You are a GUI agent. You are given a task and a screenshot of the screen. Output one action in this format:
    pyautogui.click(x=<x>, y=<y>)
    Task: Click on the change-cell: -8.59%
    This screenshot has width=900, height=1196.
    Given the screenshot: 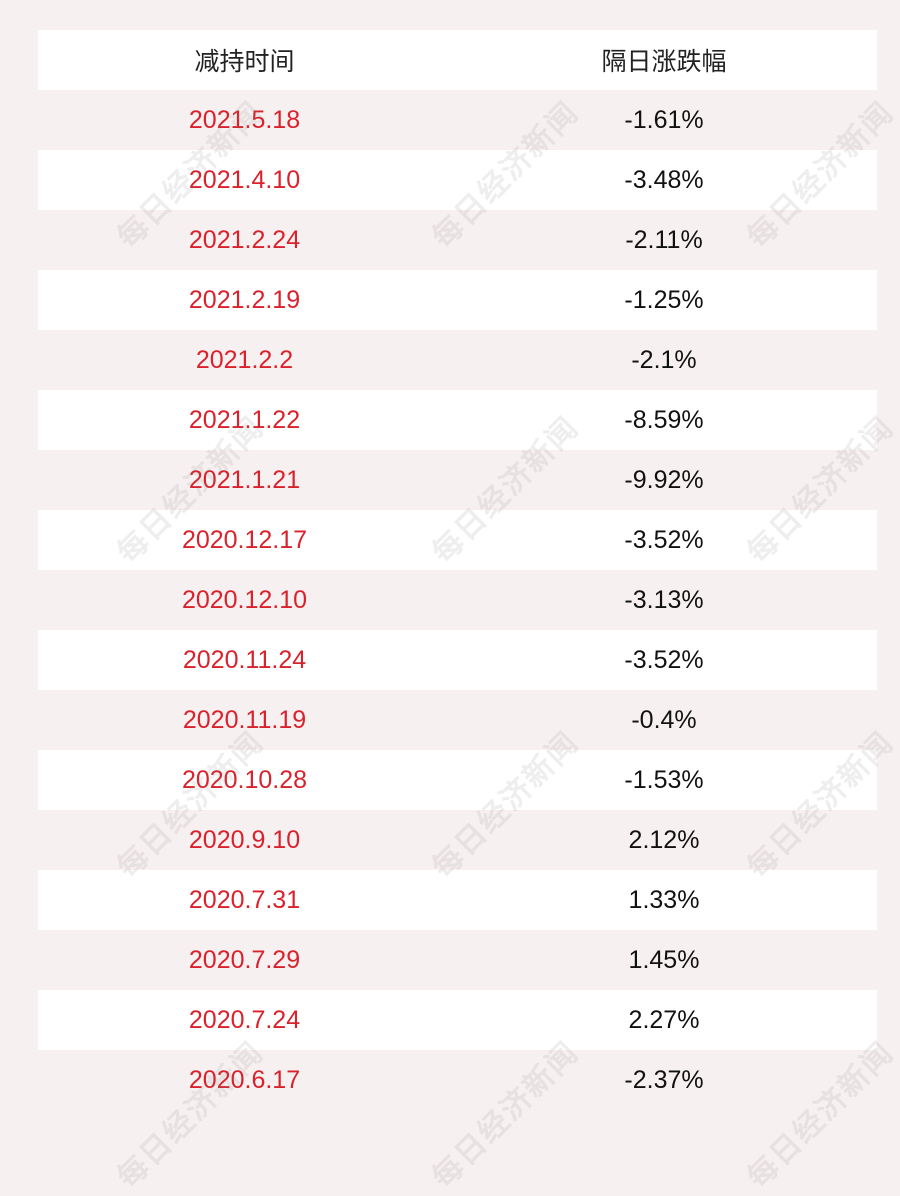 What is the action you would take?
    pyautogui.click(x=664, y=419)
    